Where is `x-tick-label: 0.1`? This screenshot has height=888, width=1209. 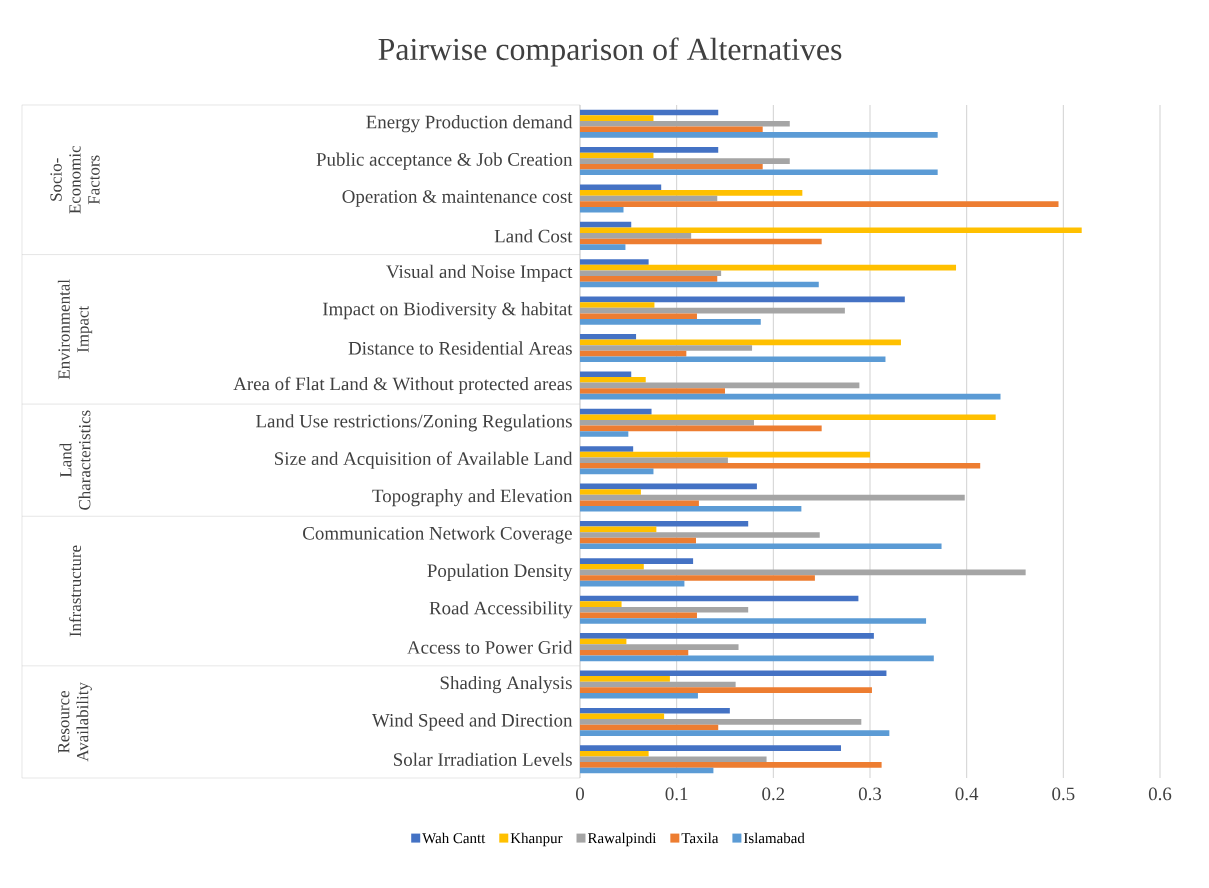 x-tick-label: 0.1 is located at coordinates (676, 794).